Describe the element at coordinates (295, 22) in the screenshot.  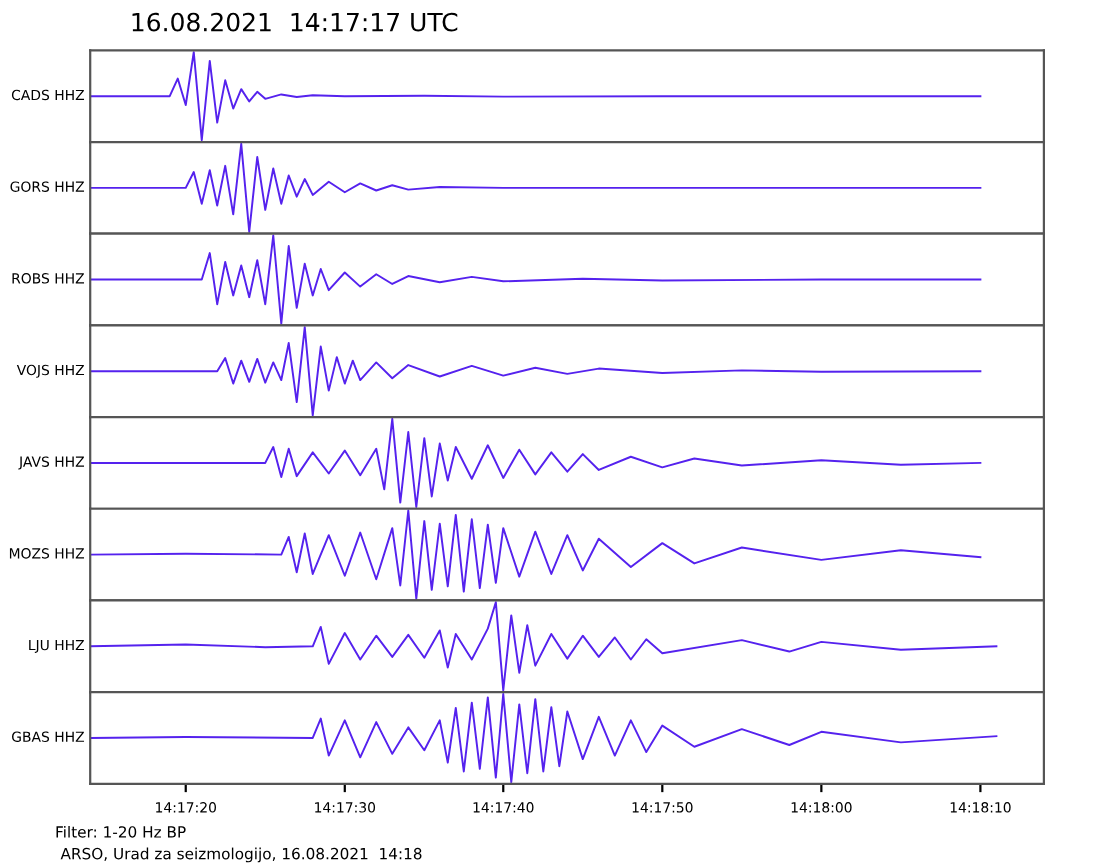
I see `chart-title: 16.08.2021 14:17:17 UTC` at that location.